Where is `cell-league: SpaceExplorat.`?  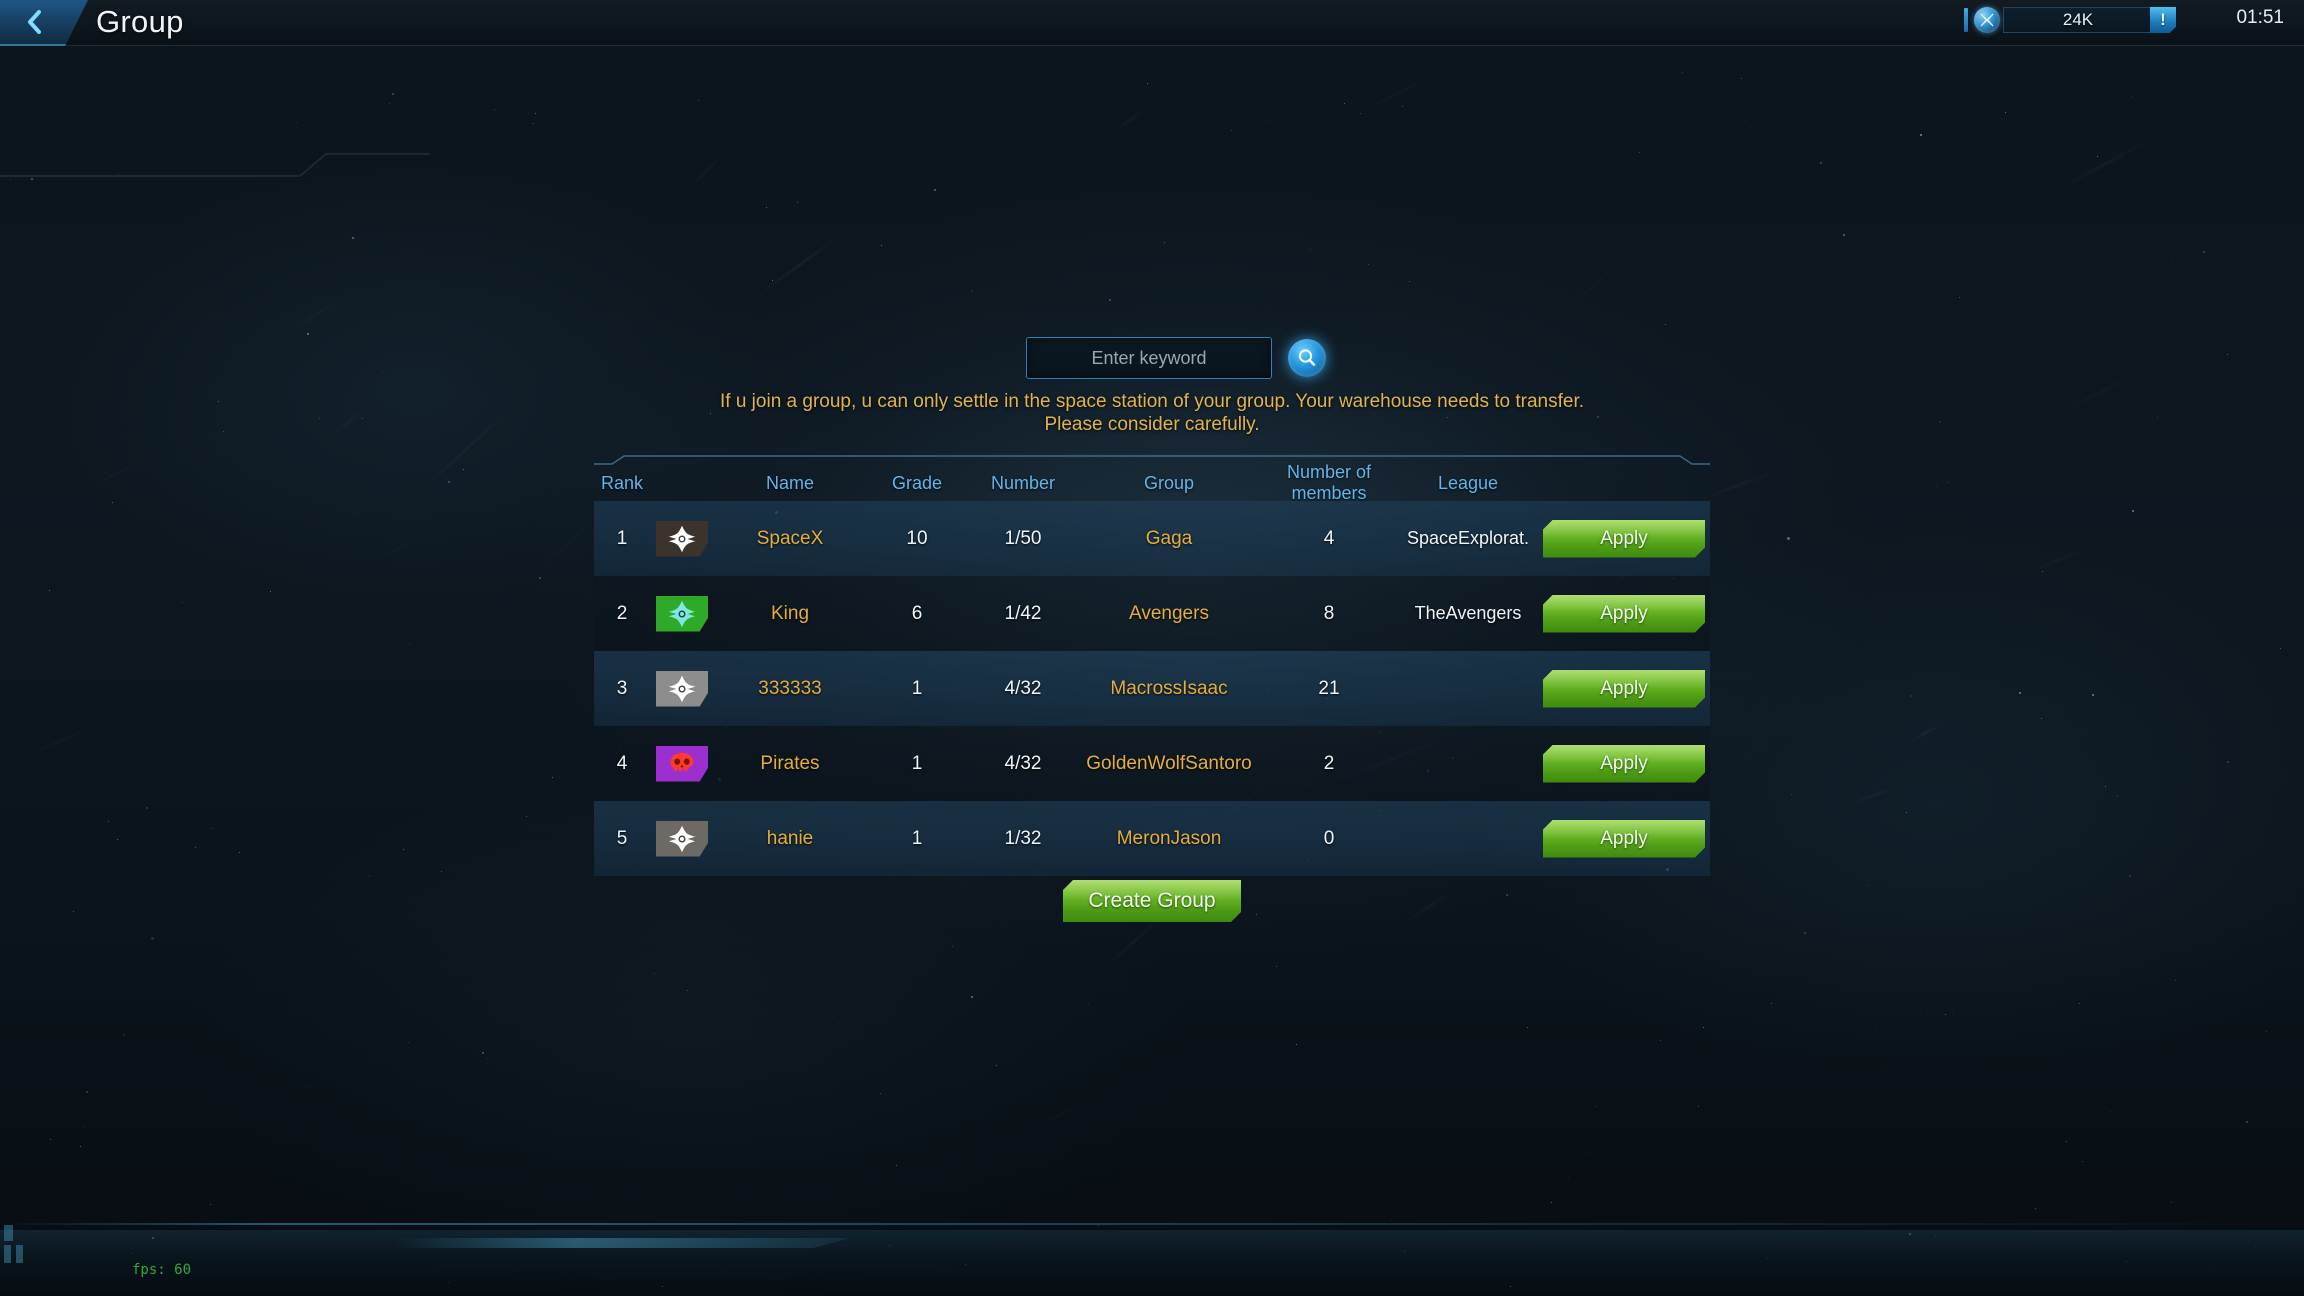
cell-league: SpaceExplorat. is located at coordinates (1468, 538).